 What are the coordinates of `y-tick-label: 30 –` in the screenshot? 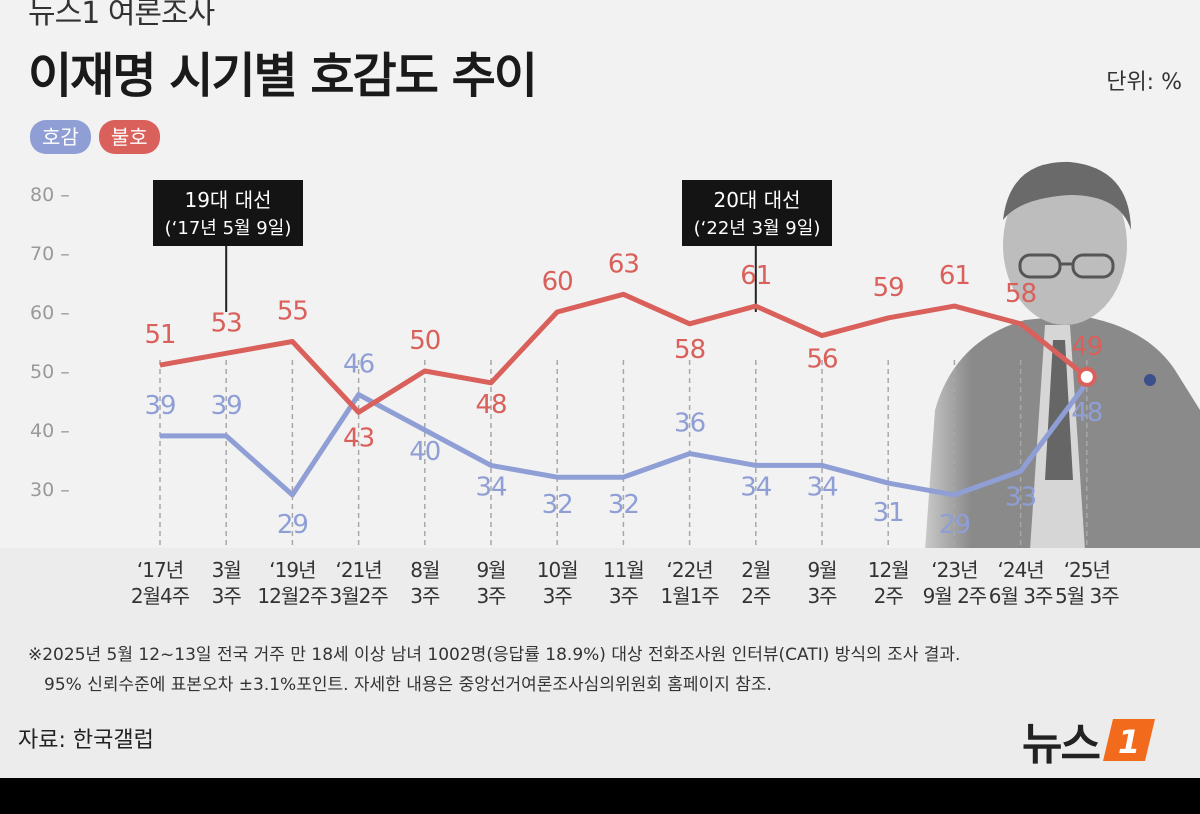 It's located at (50, 490).